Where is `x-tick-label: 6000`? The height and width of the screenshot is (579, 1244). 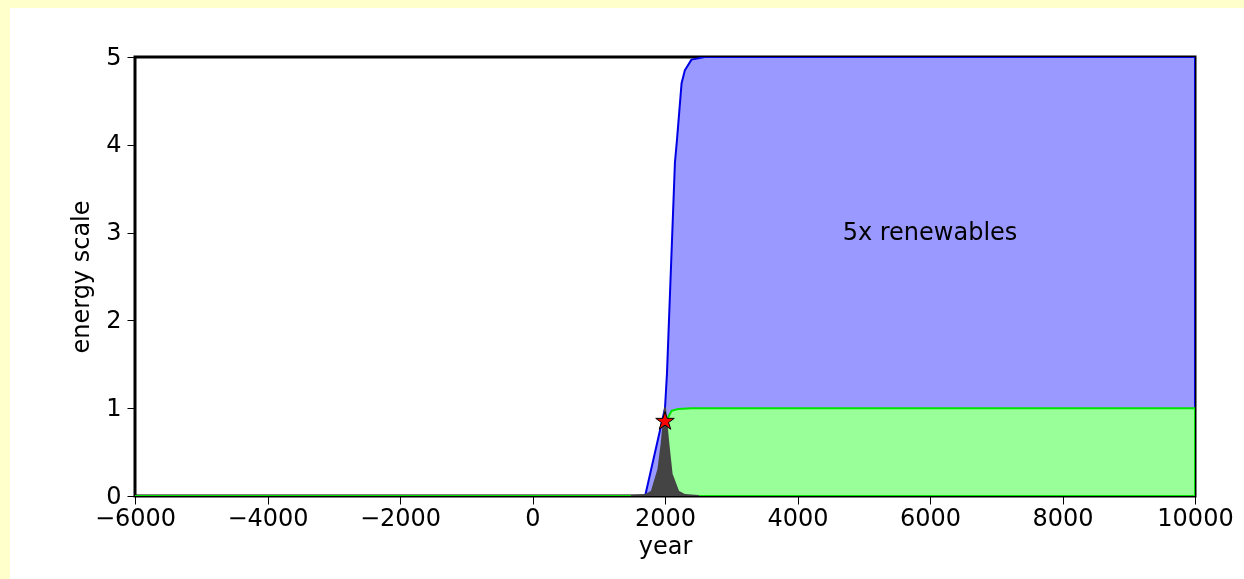
x-tick-label: 6000 is located at coordinates (930, 517).